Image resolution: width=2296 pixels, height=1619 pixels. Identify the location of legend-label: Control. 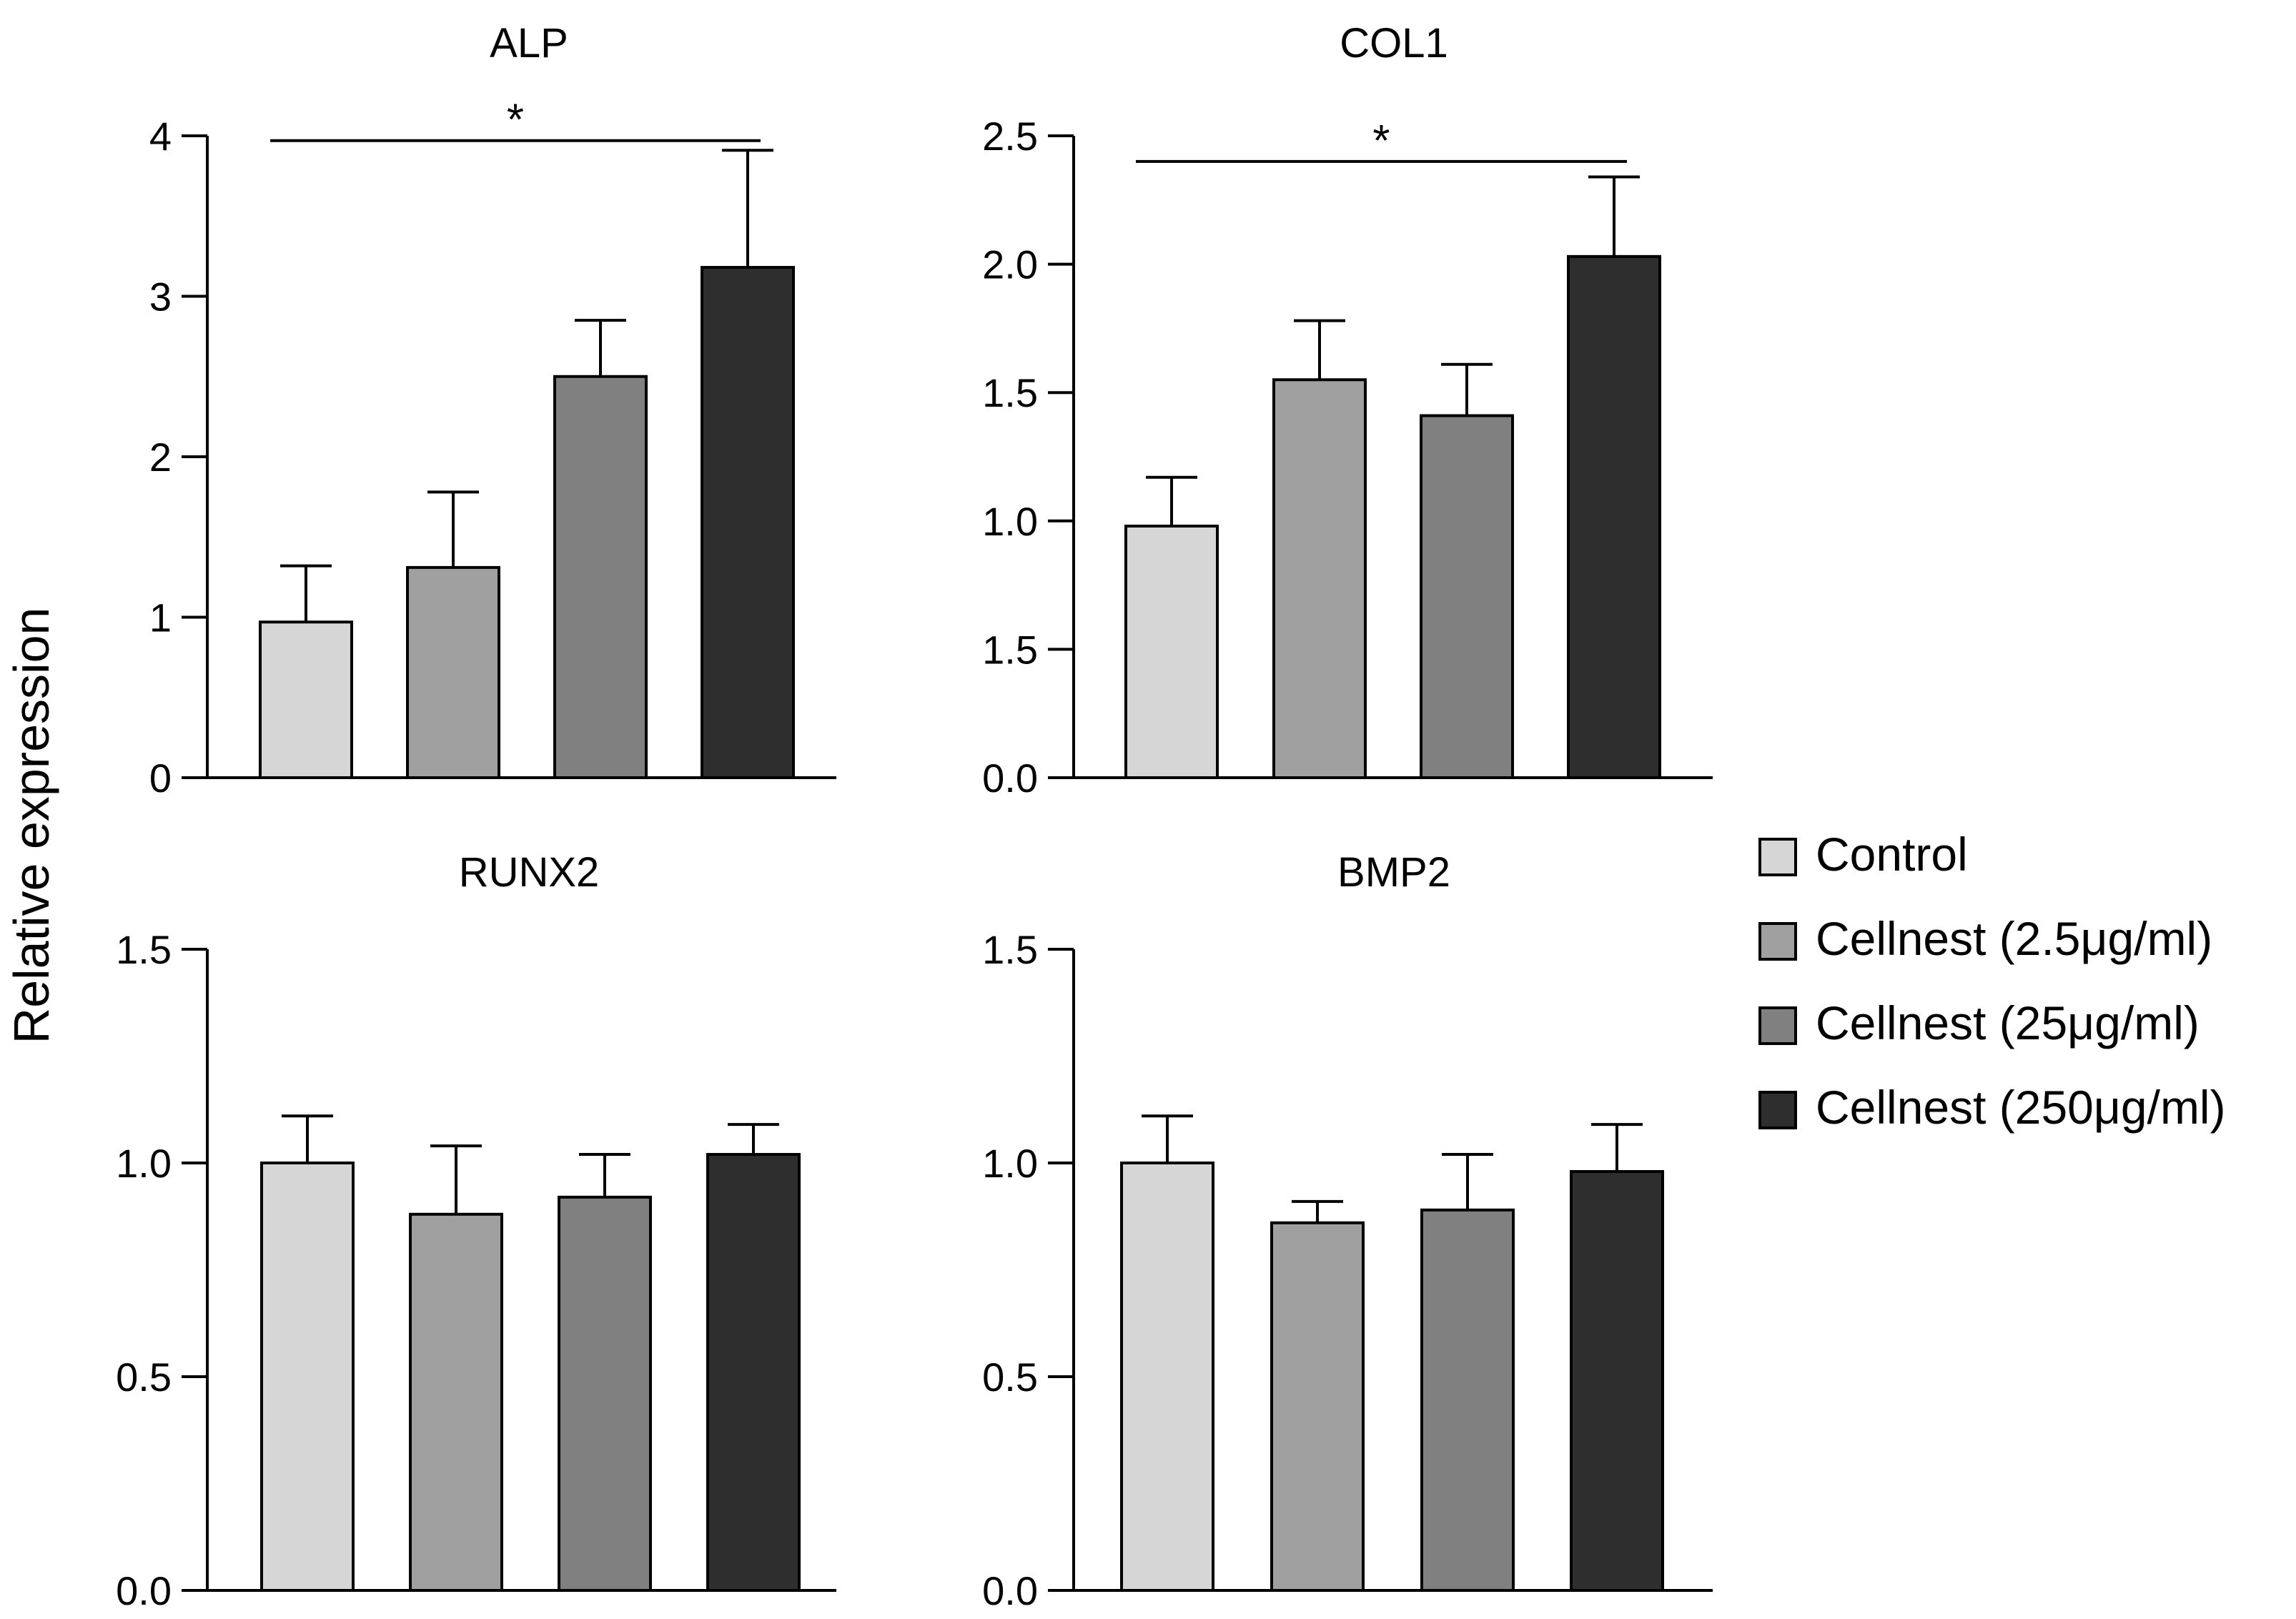
(1892, 855).